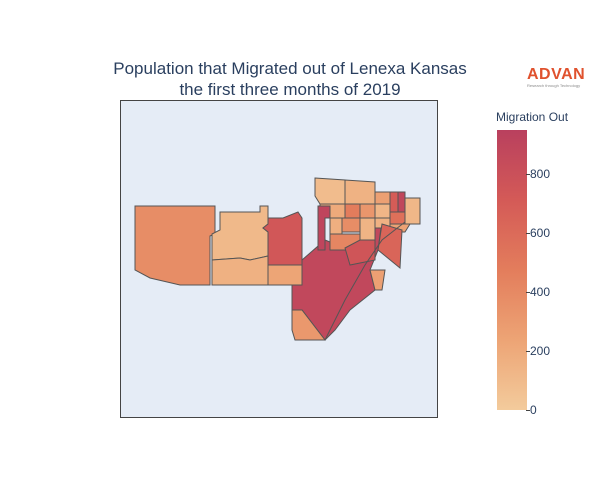  What do you see at coordinates (336, 226) in the screenshot?
I see `map-region-center-1-tract` at bounding box center [336, 226].